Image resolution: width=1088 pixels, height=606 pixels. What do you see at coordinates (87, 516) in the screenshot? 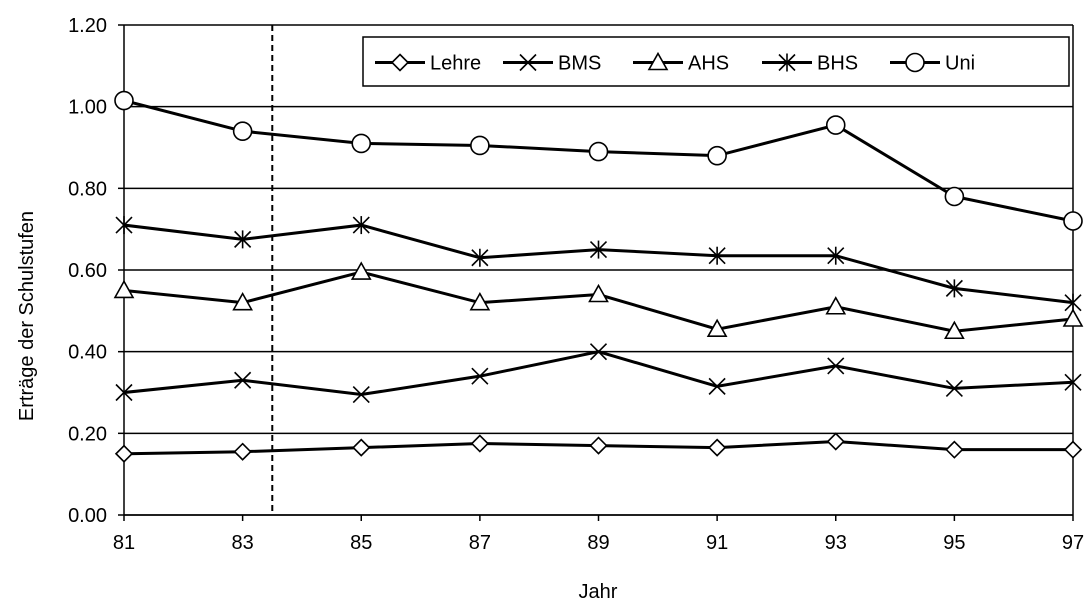
I see `y-tick-label: 0.00` at bounding box center [87, 516].